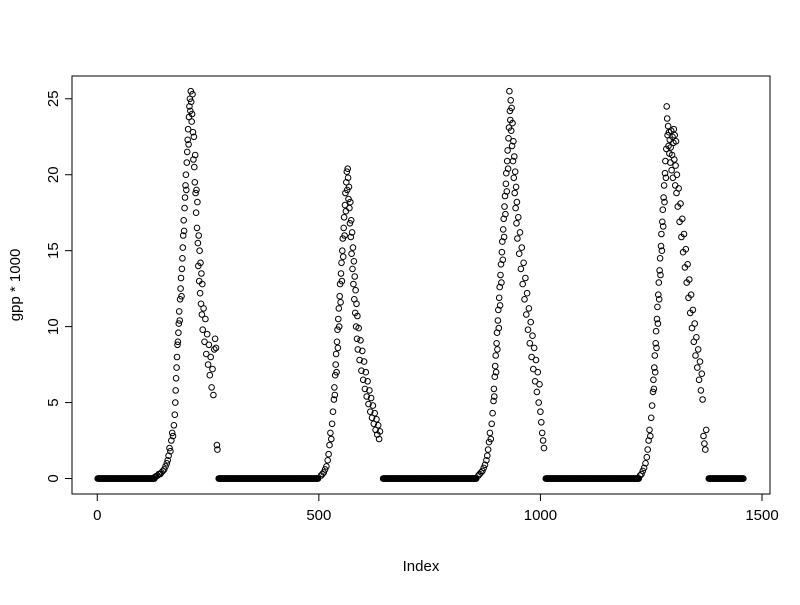 The height and width of the screenshot is (605, 800). What do you see at coordinates (53, 478) in the screenshot?
I see `y-tick-label: 0` at bounding box center [53, 478].